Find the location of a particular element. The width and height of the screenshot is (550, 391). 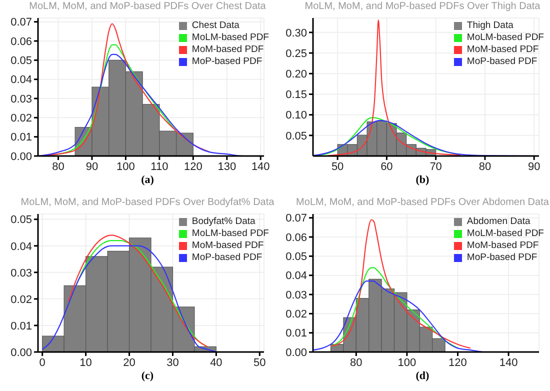

text: (d) is located at coordinates (422, 376).